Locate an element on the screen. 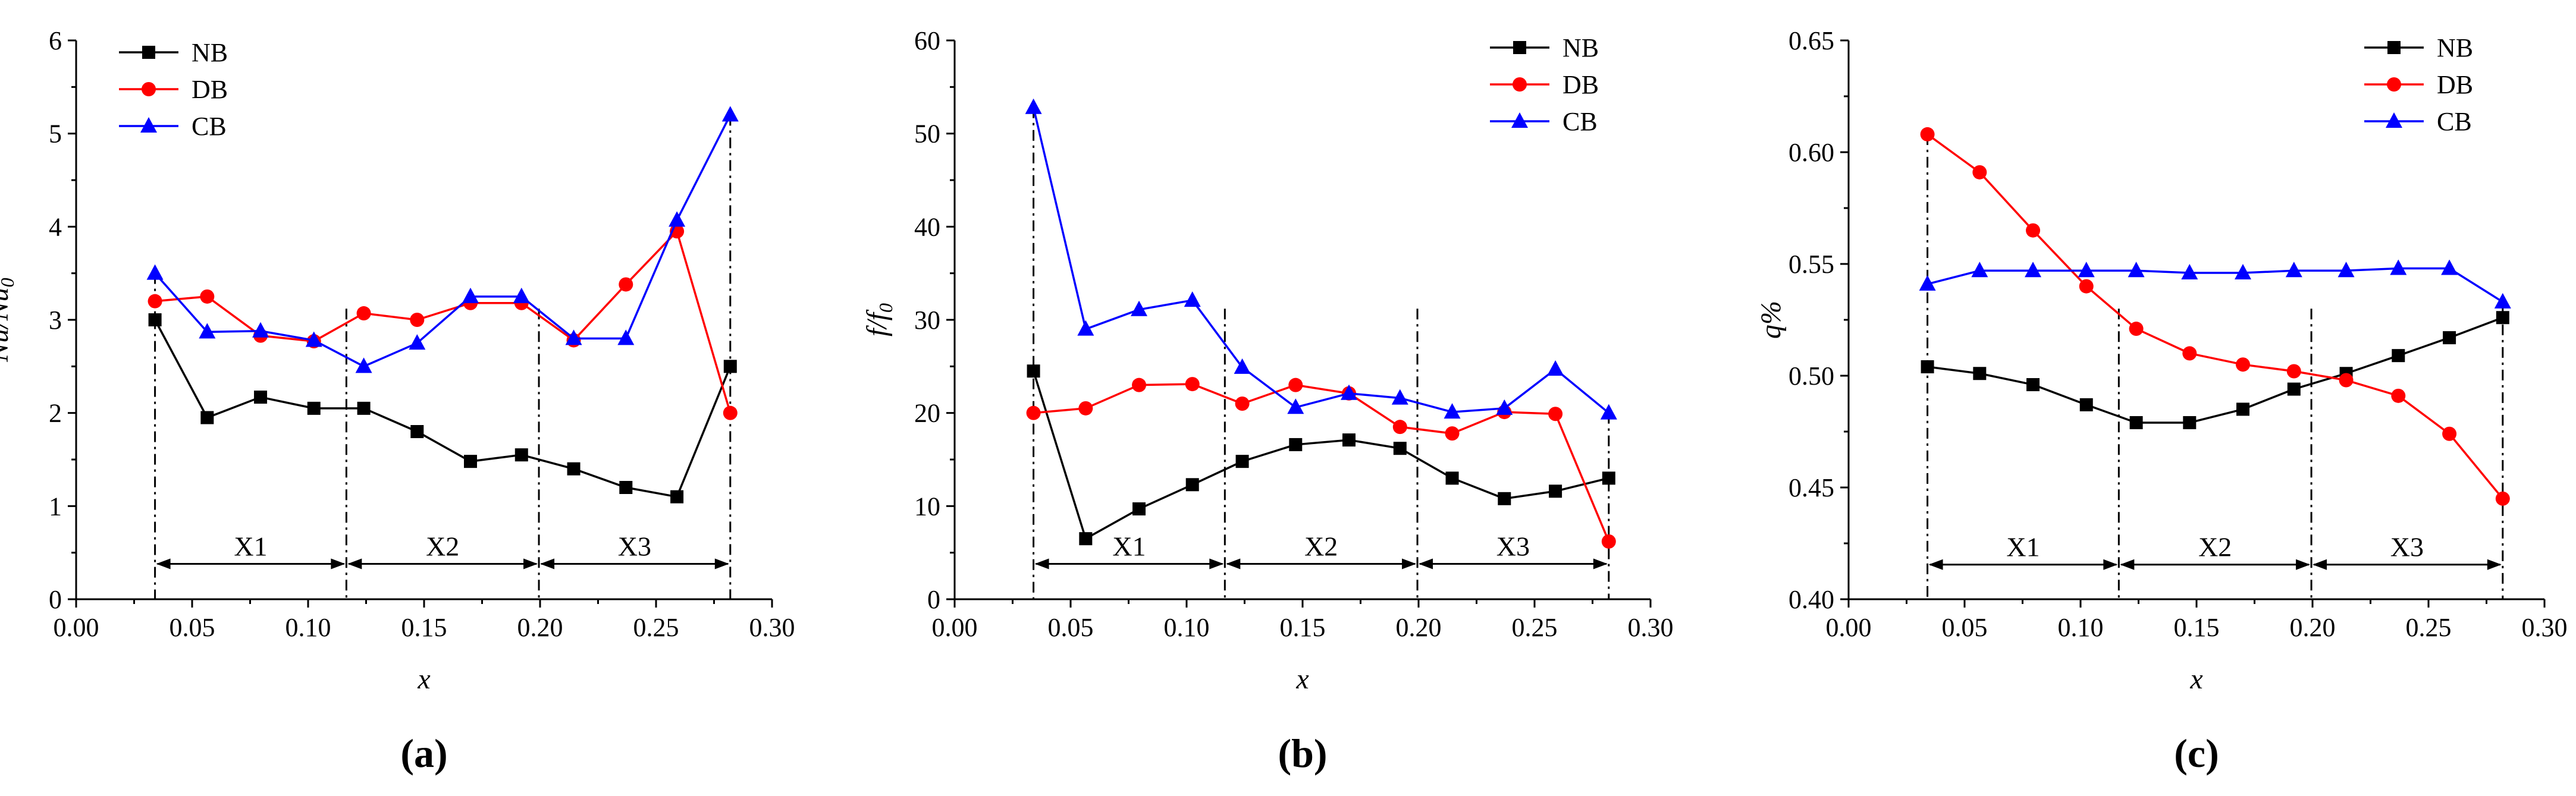  region-label: X3 is located at coordinates (1513, 546).